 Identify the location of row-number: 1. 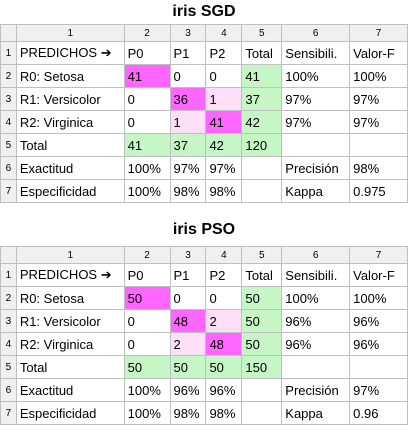
(8, 53).